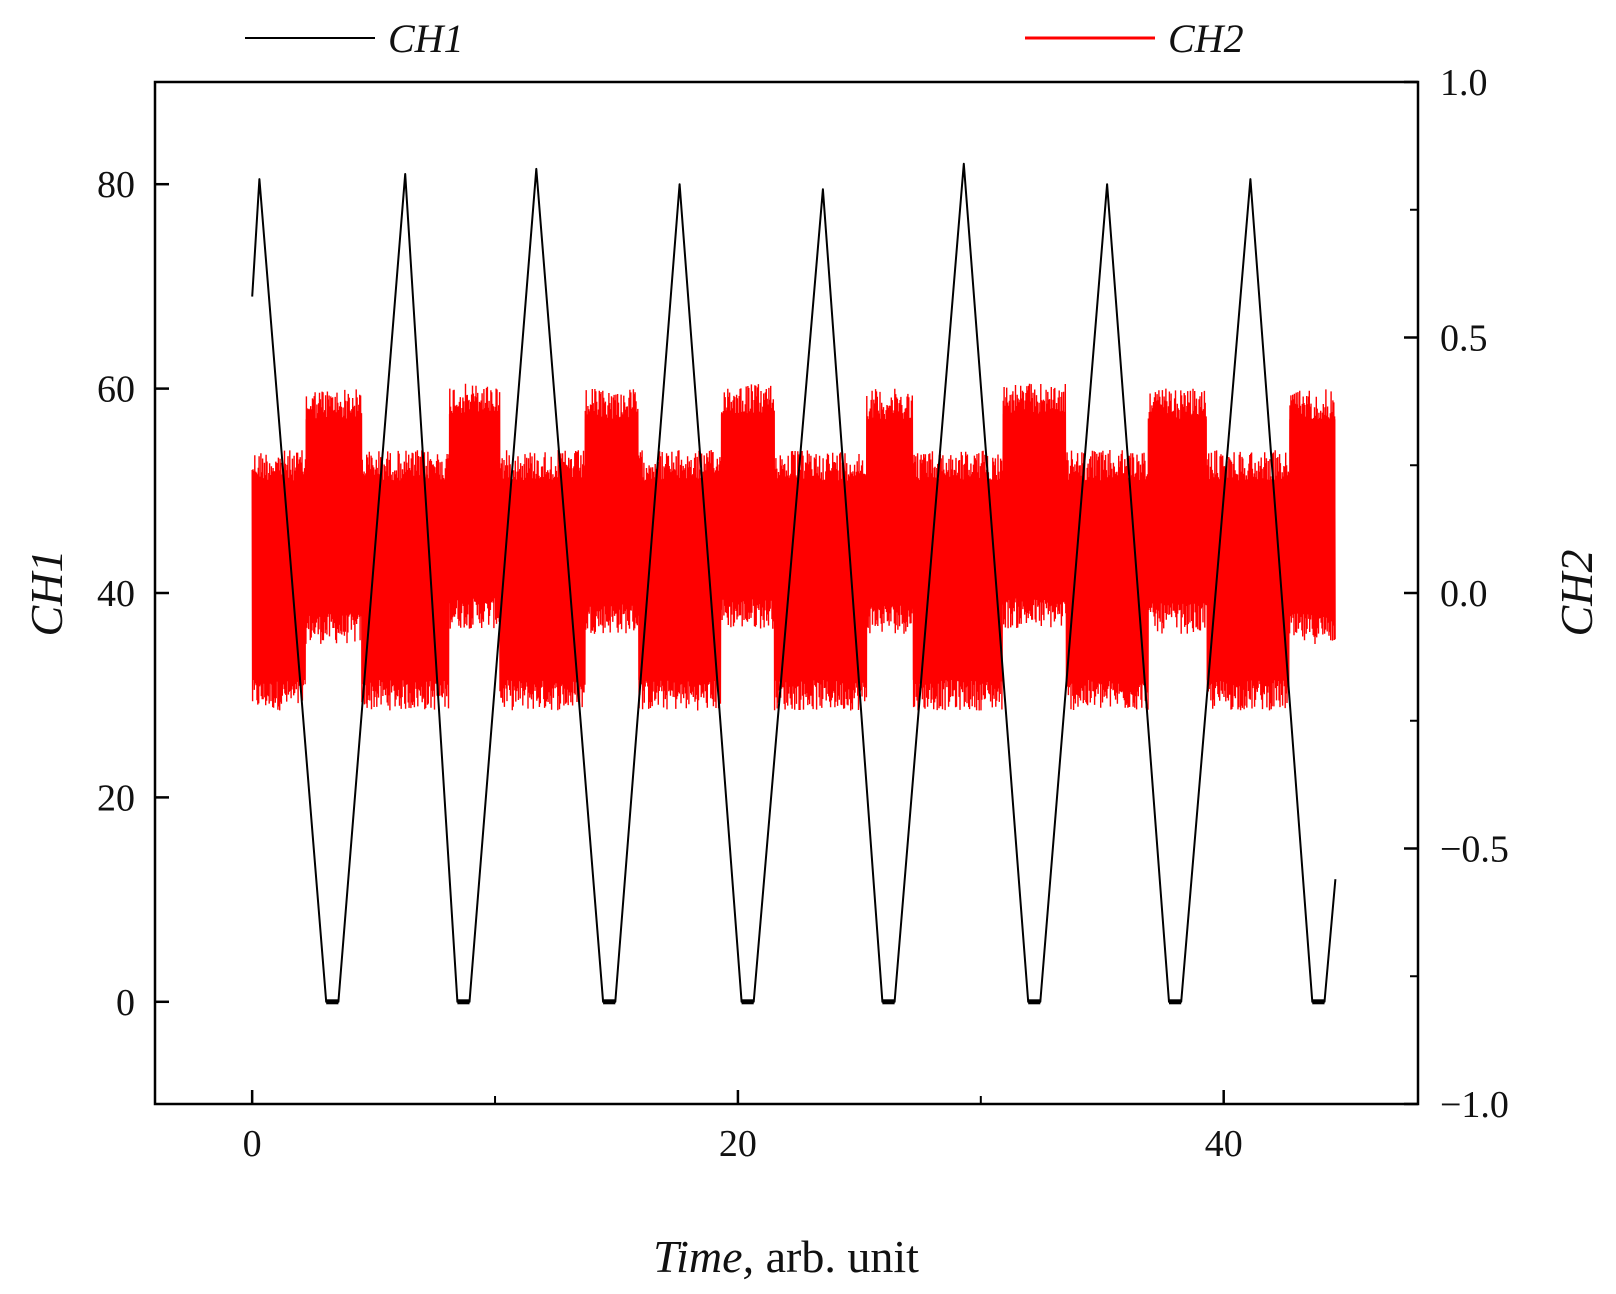  Describe the element at coordinates (116, 185) in the screenshot. I see `y-left-tick-label: 80` at that location.